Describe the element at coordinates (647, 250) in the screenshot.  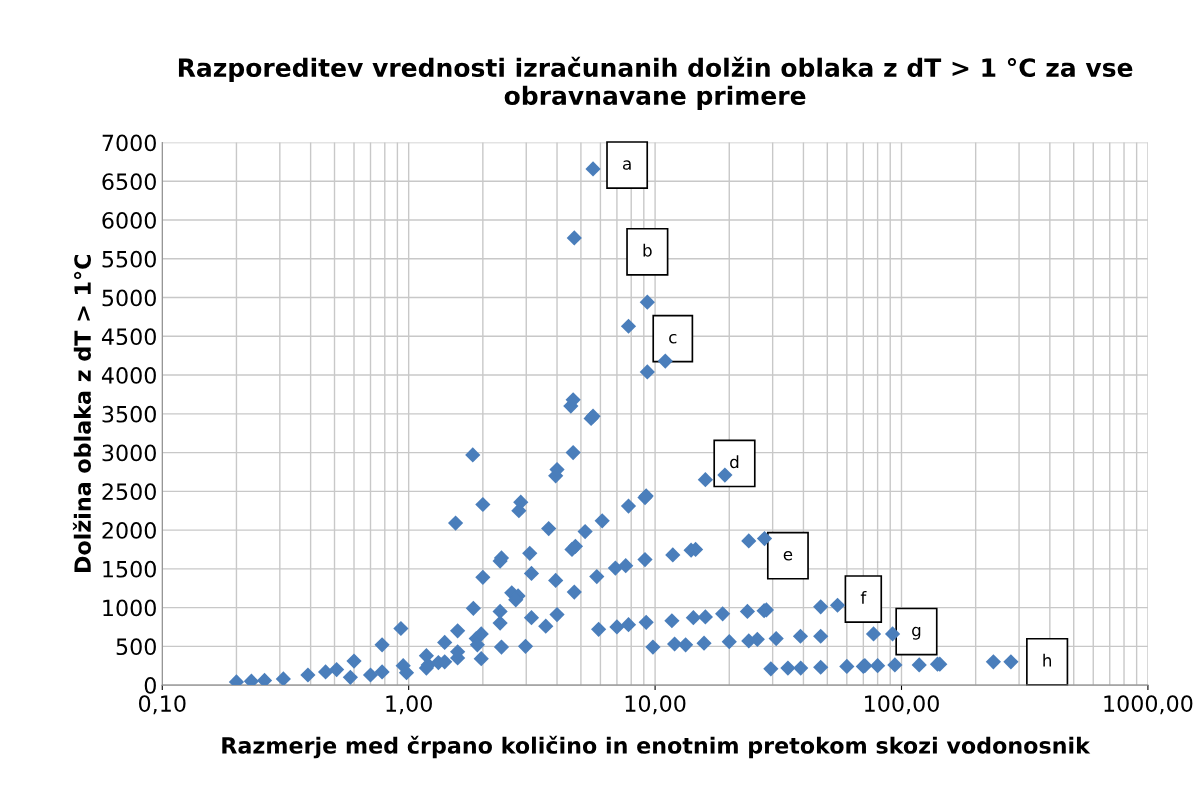
I see `annotation: b` at that location.